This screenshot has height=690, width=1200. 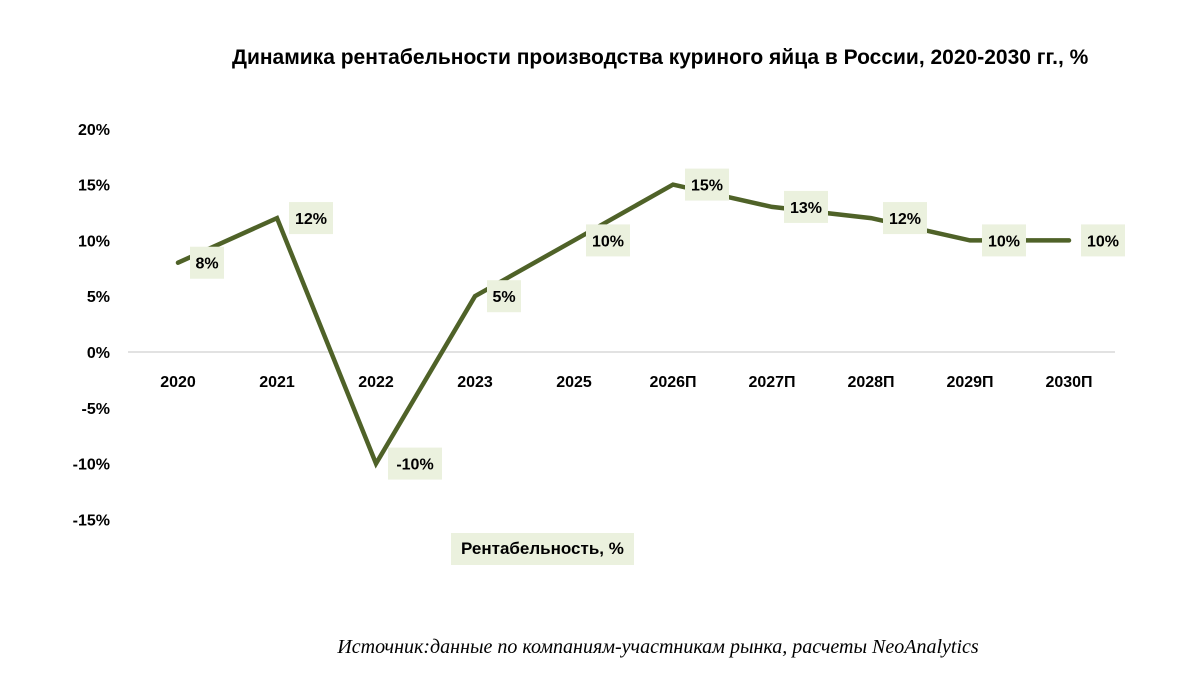 What do you see at coordinates (771, 382) in the screenshot?
I see `x-tick-label: 2027П` at bounding box center [771, 382].